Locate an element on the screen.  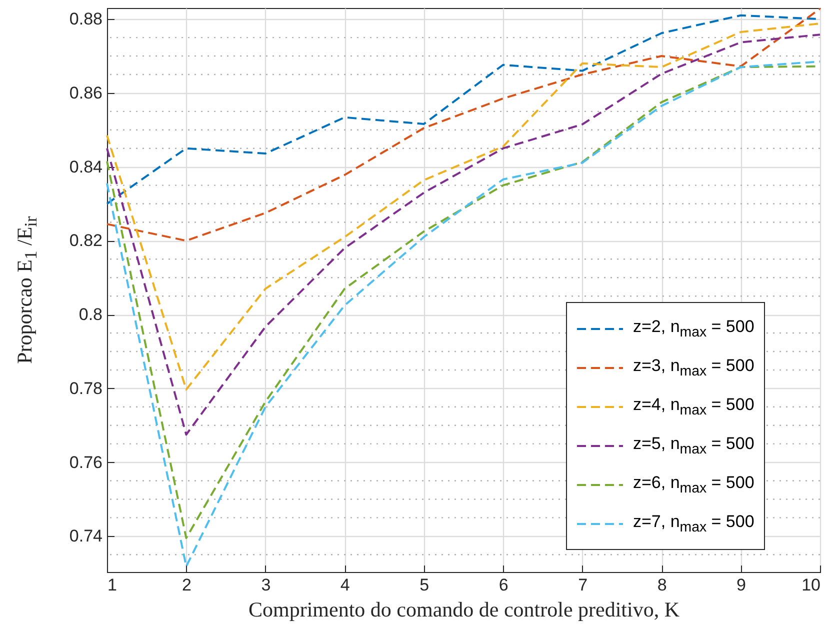
y-tick-label: 0.78 is located at coordinates (85, 388).